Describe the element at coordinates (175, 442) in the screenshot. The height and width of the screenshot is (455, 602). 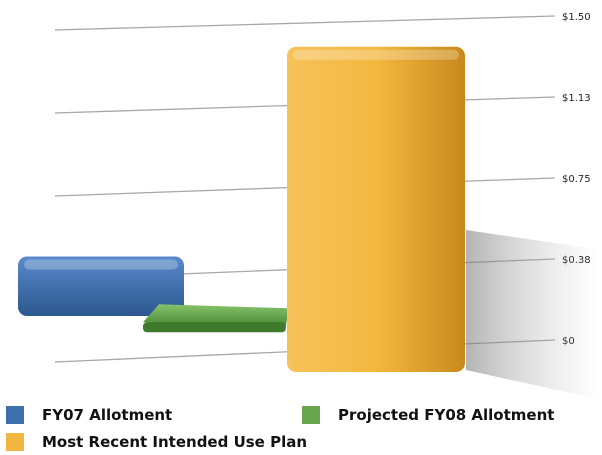
I see `legend-label-intended-use-plan: Most Recent Intended Use Plan` at that location.